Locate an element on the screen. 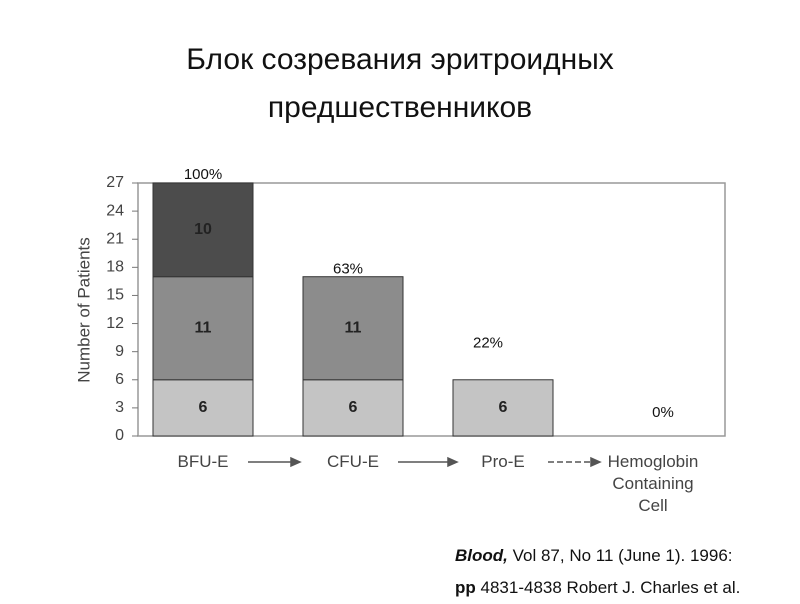 Image resolution: width=800 pixels, height=604 pixels. pages-label: pp is located at coordinates (465, 587).